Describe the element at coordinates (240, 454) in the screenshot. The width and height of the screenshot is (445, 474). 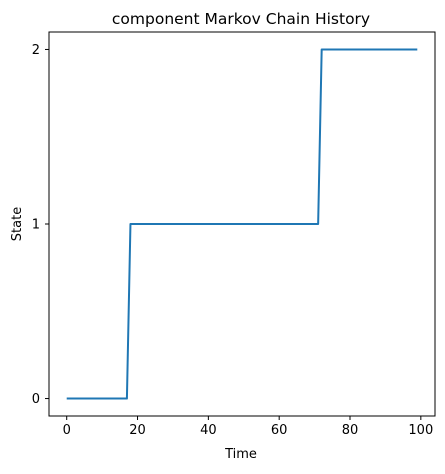
I see `x-axis-label: Time` at that location.